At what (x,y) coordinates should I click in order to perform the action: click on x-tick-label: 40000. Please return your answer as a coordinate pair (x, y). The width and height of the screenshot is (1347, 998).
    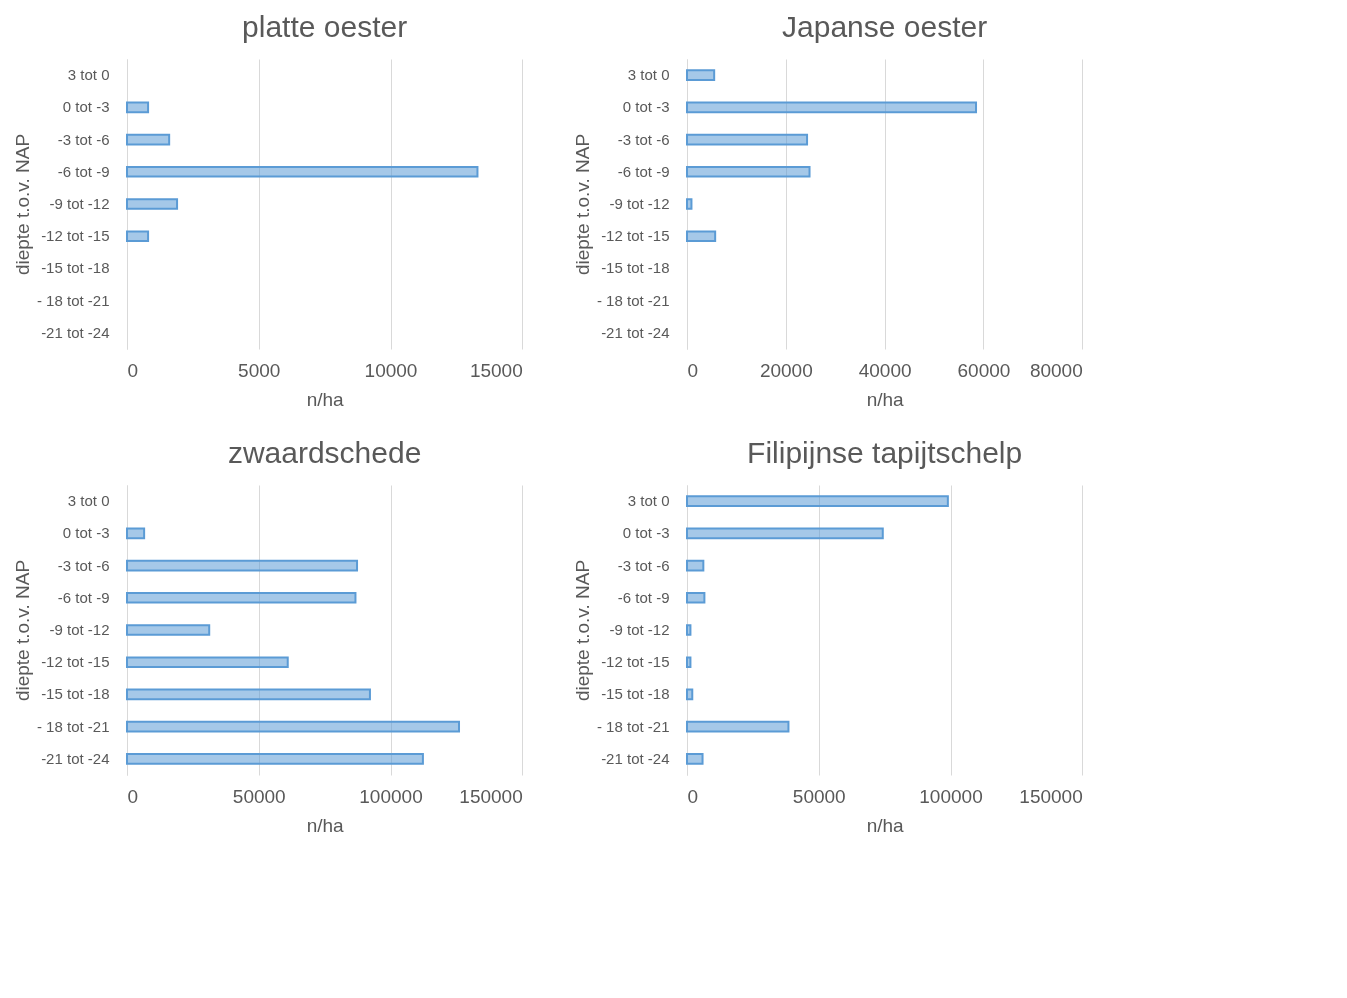
    Looking at the image, I should click on (885, 370).